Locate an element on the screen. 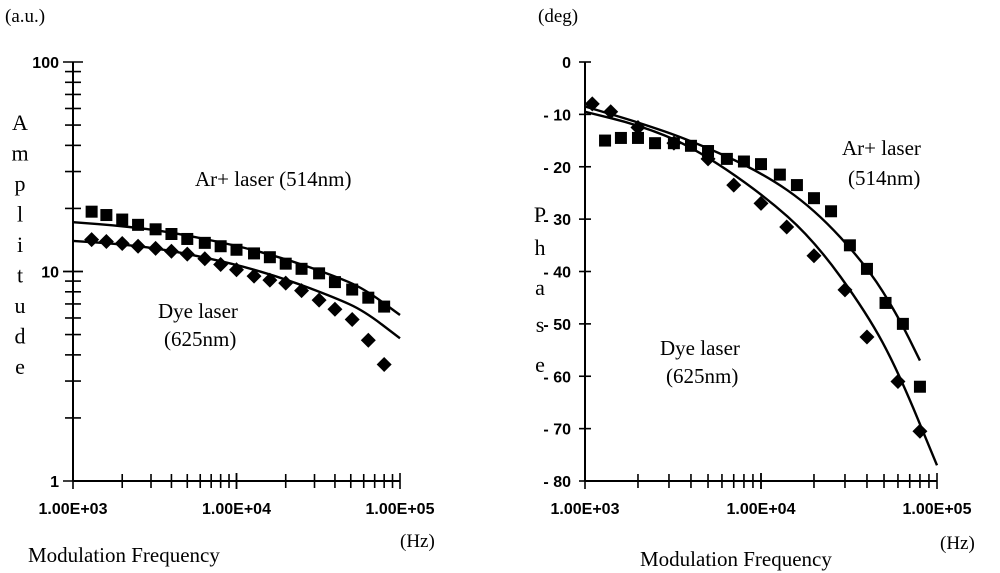  amplitude-dye-laser-label: Dye laser (625nm) is located at coordinates (198, 325).